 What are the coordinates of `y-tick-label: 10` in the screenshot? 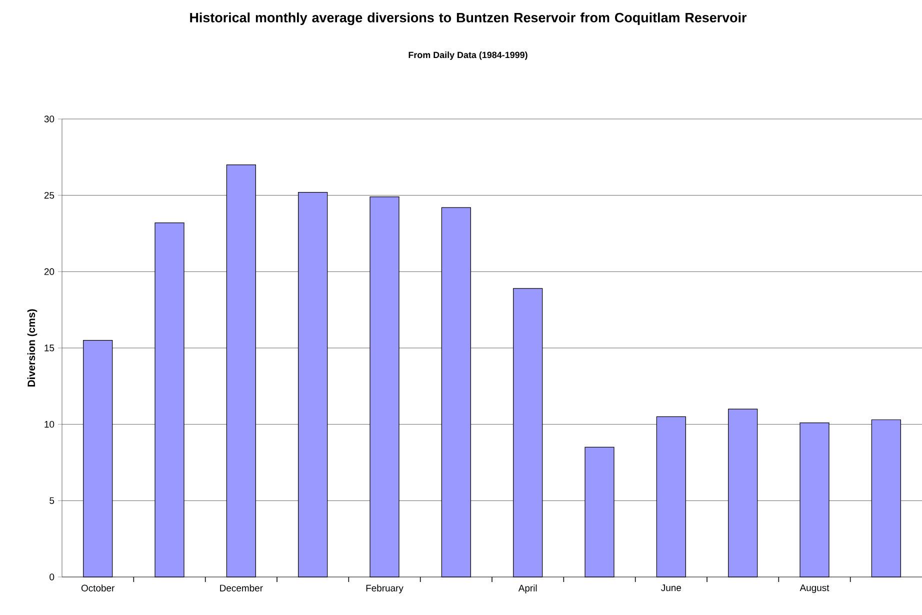 It's located at (49, 424).